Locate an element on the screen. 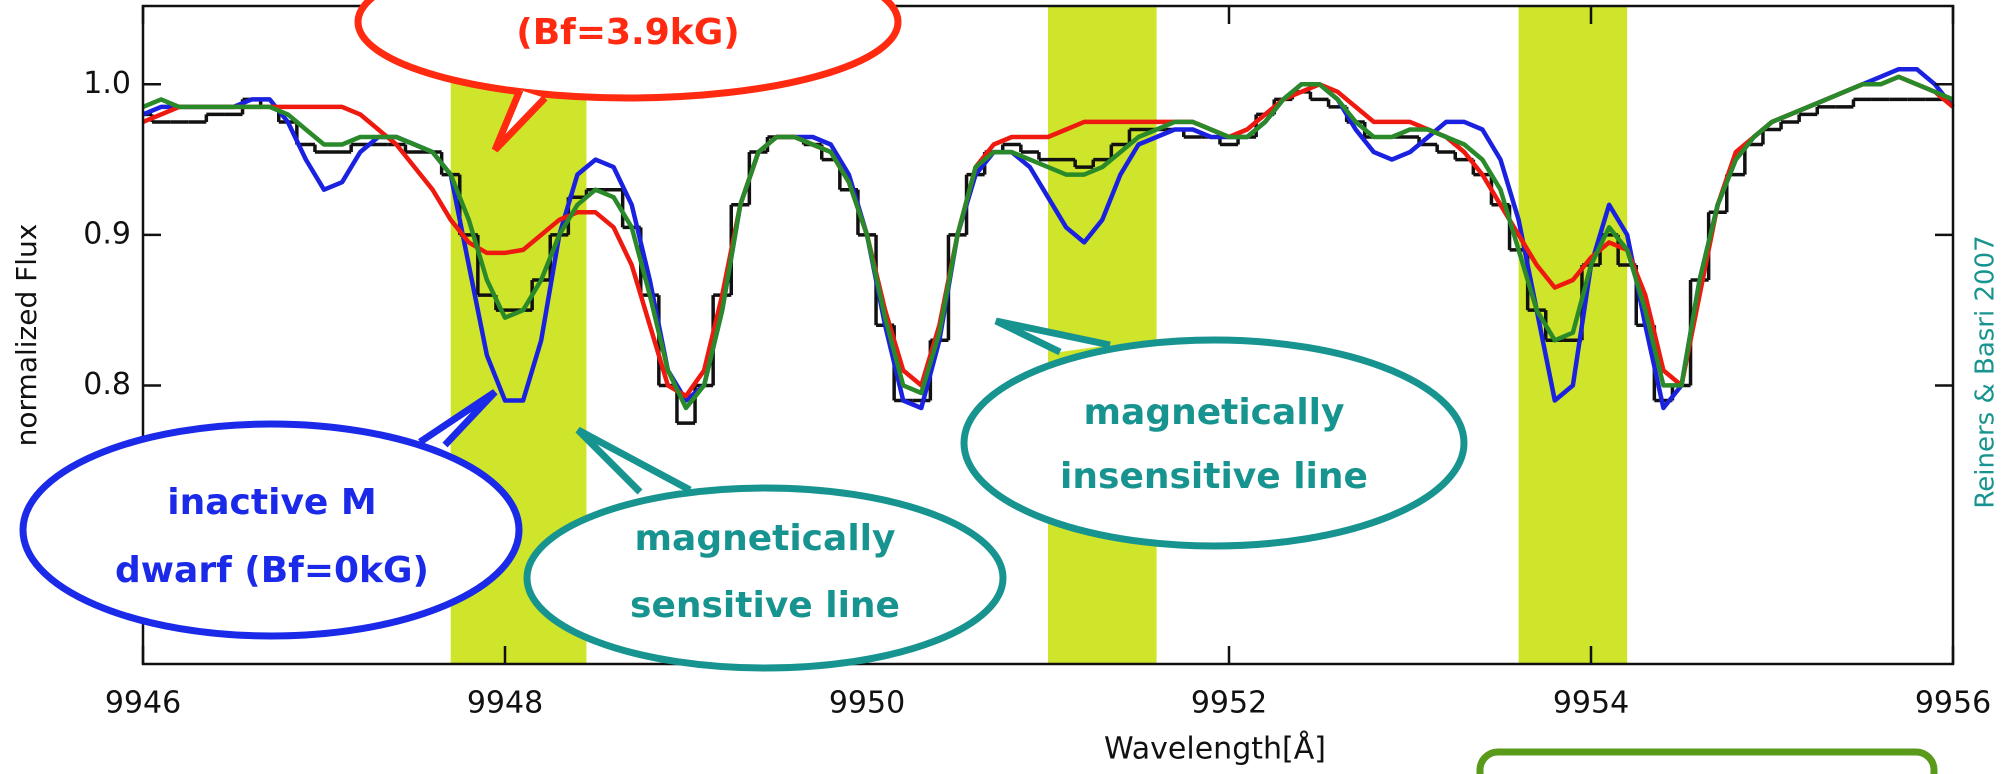 This screenshot has height=774, width=2015. callout-text: insensitive line is located at coordinates (1214, 476).